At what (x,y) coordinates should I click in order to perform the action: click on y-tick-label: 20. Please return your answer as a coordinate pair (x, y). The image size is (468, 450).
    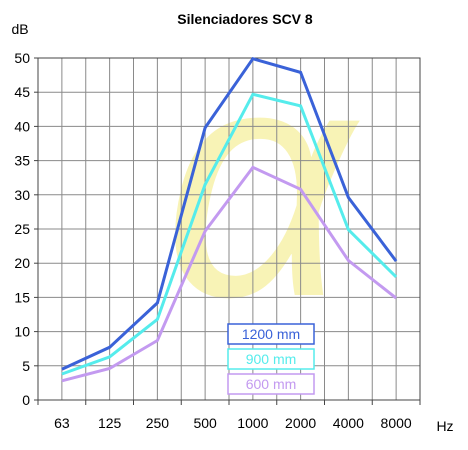
    Looking at the image, I should click on (22, 263).